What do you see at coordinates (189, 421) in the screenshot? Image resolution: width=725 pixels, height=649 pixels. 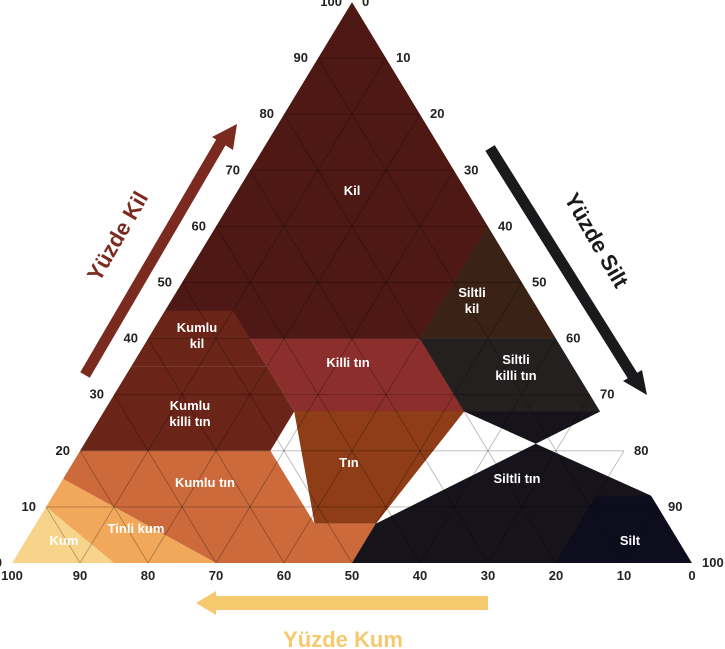 I see `region-label-sandy-clay-loam: killi tın` at bounding box center [189, 421].